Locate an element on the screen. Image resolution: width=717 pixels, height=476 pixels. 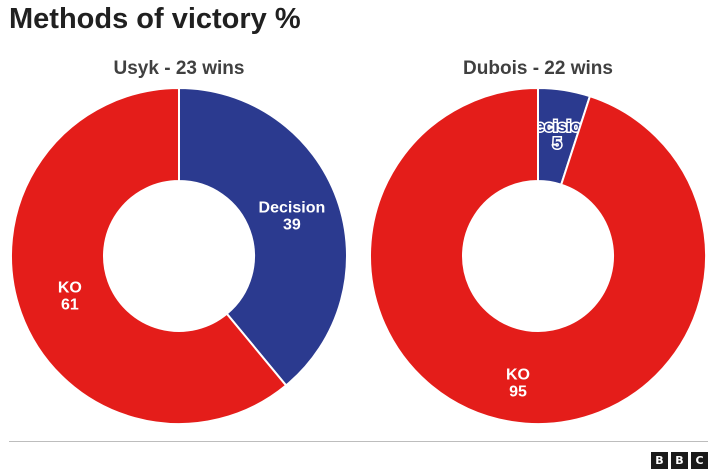
usyk-decision-label-value: 39 is located at coordinates (292, 224).